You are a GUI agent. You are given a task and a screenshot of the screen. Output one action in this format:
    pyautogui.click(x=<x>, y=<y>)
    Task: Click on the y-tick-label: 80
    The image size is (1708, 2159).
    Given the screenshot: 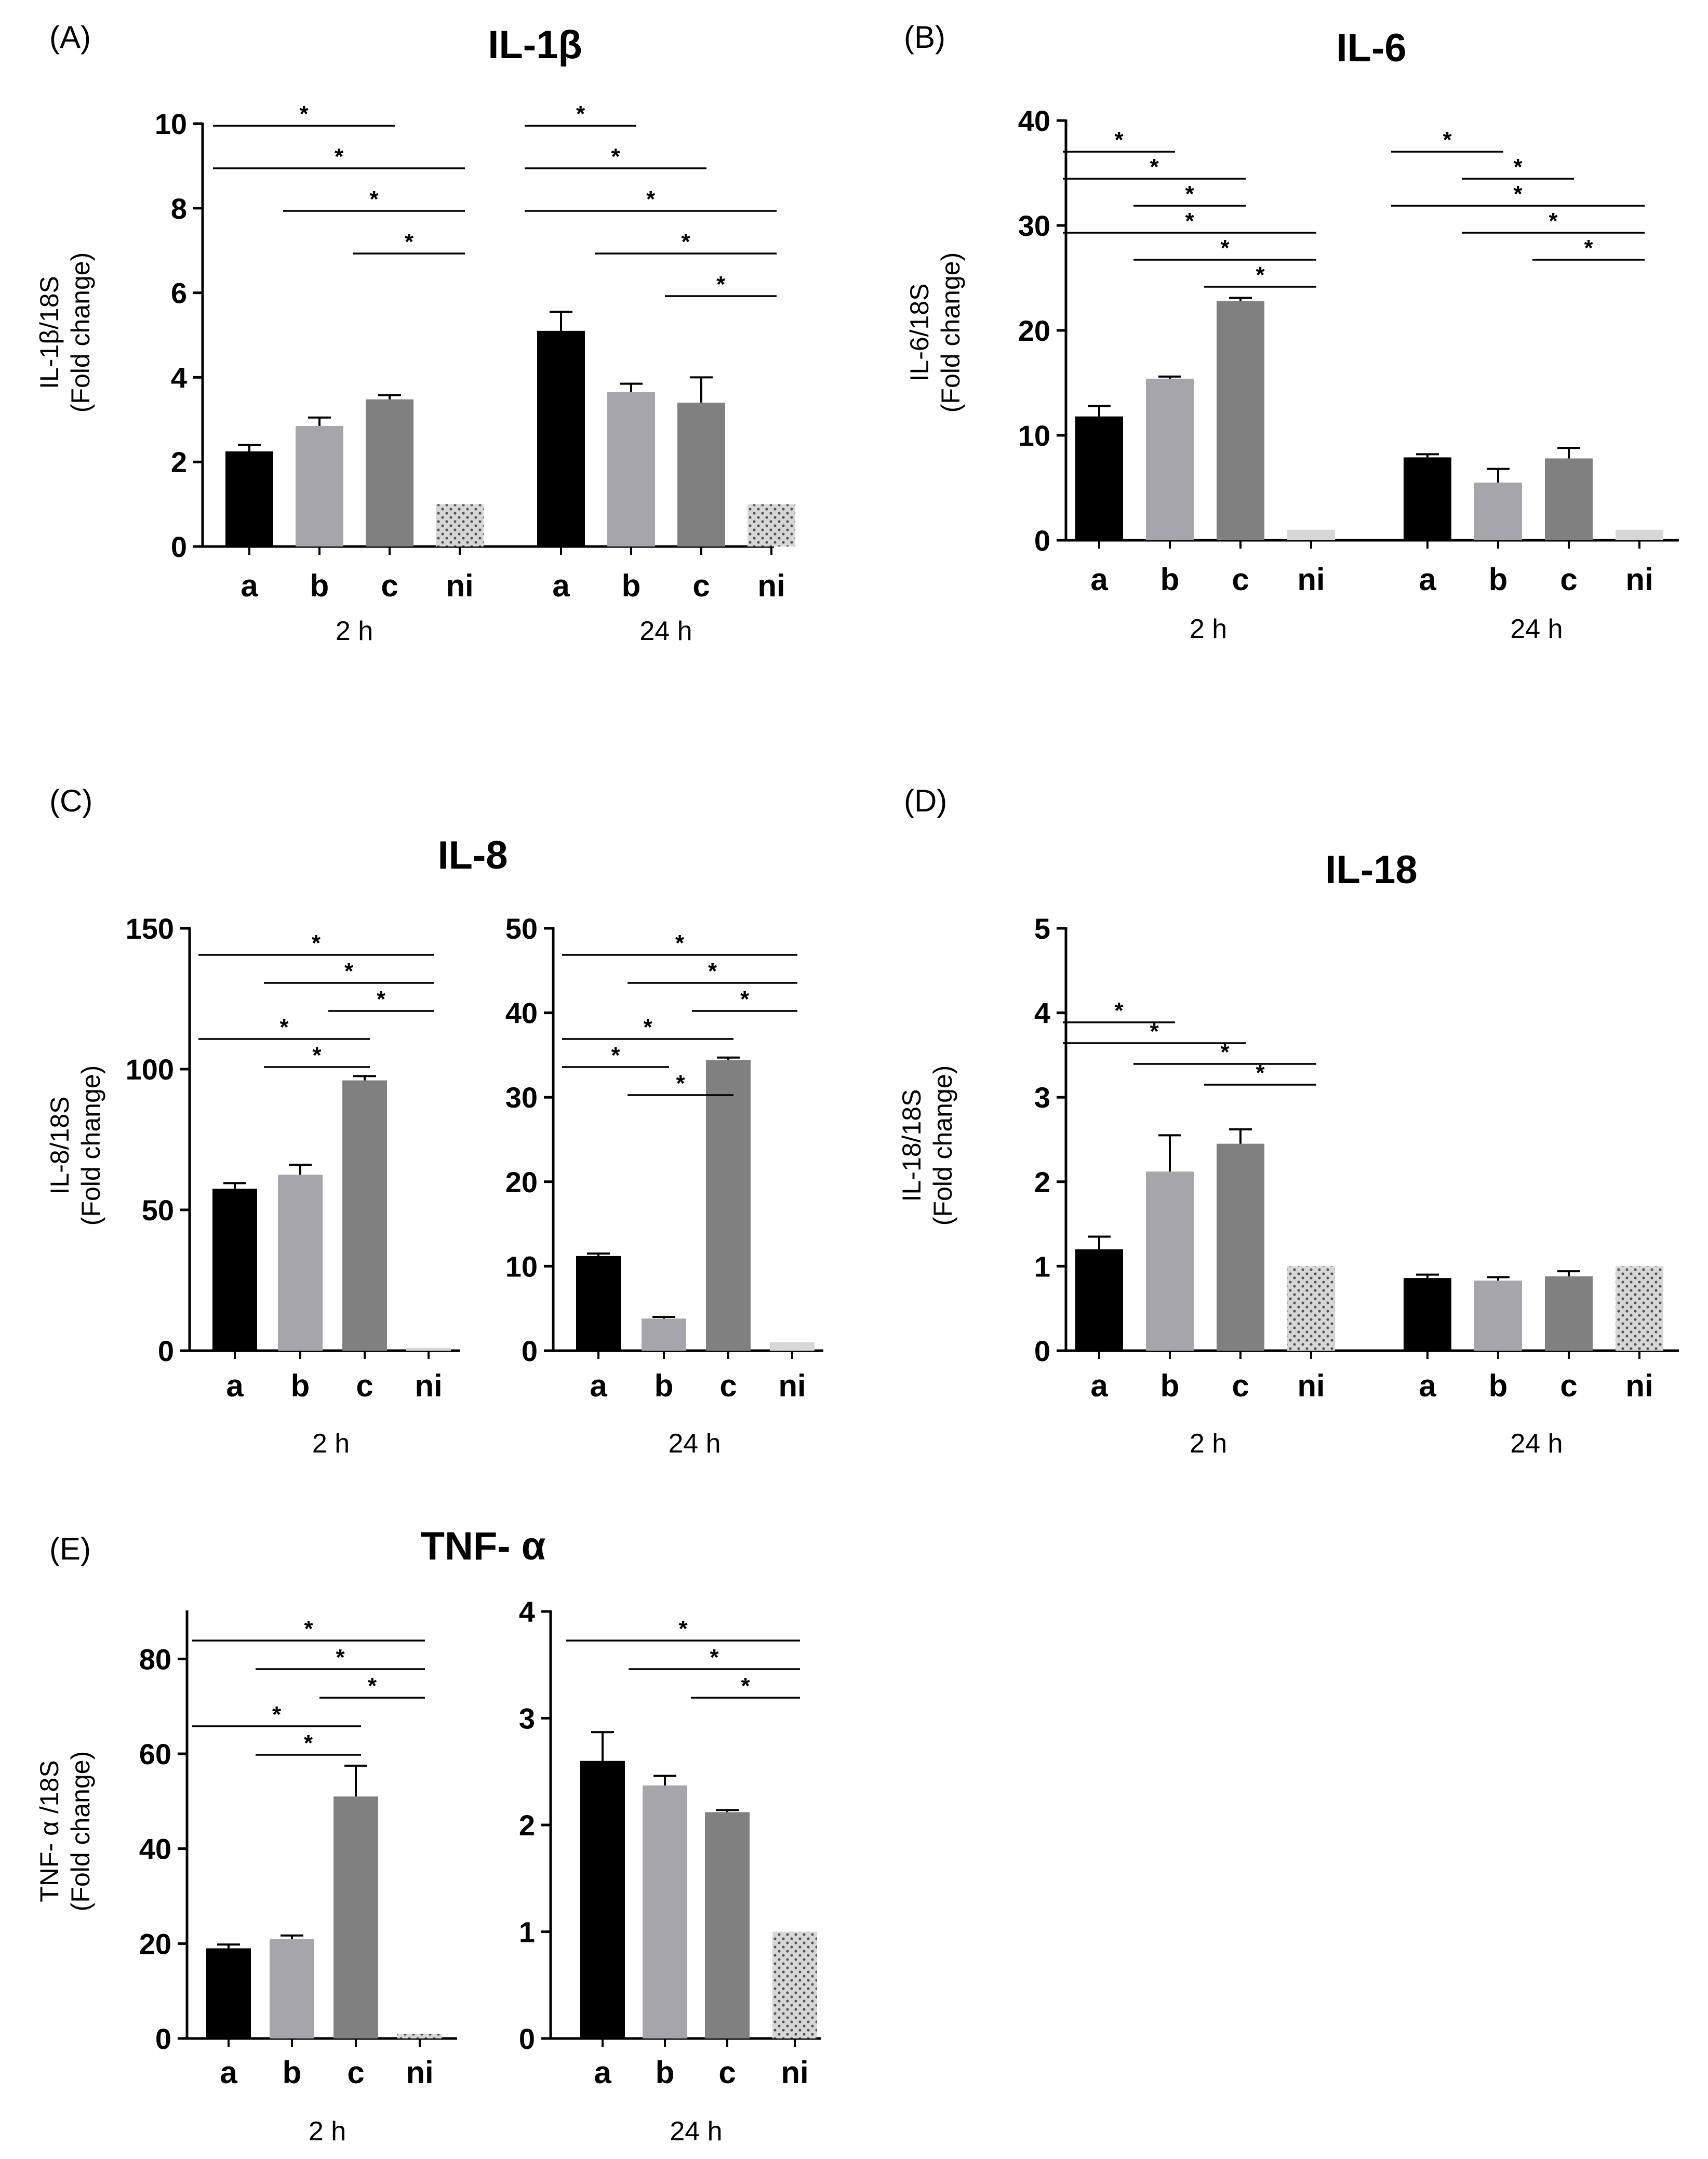 What is the action you would take?
    pyautogui.click(x=155, y=1659)
    